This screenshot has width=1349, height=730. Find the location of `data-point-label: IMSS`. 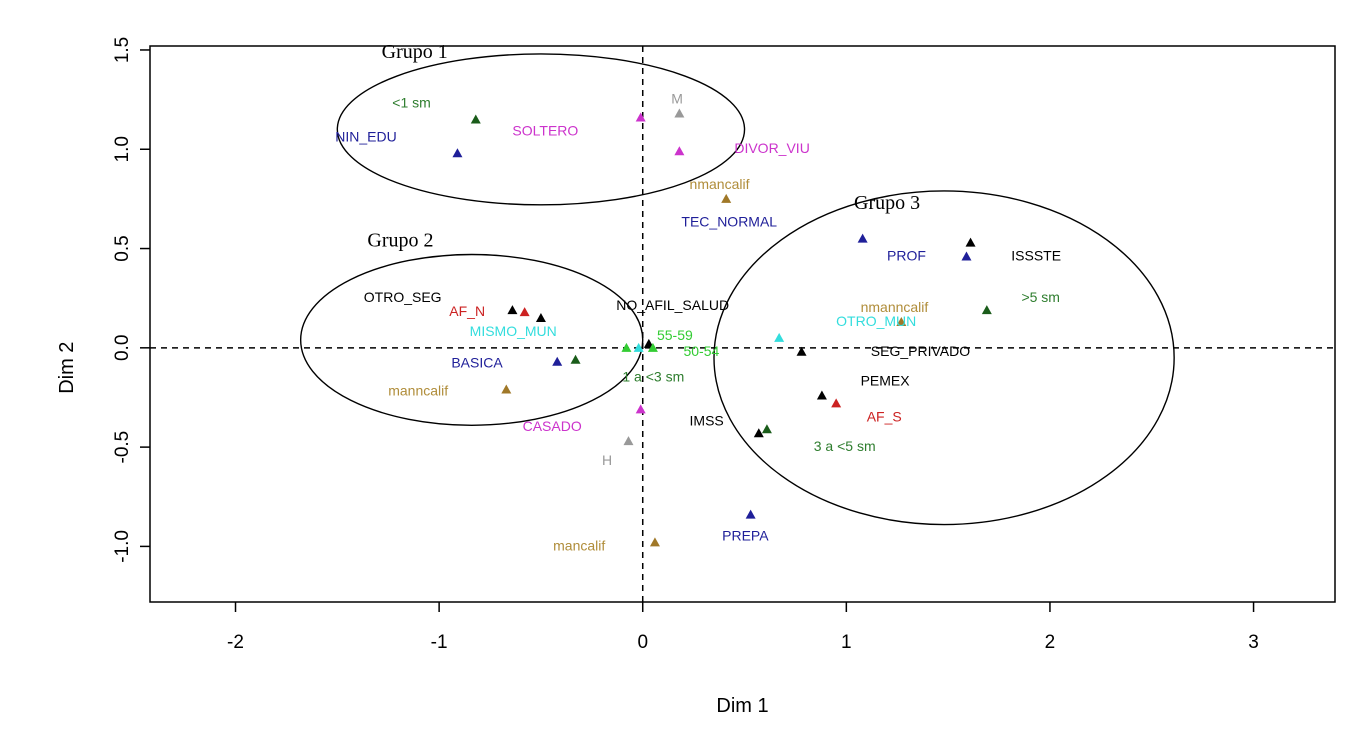

data-point-label: IMSS is located at coordinates (707, 420).